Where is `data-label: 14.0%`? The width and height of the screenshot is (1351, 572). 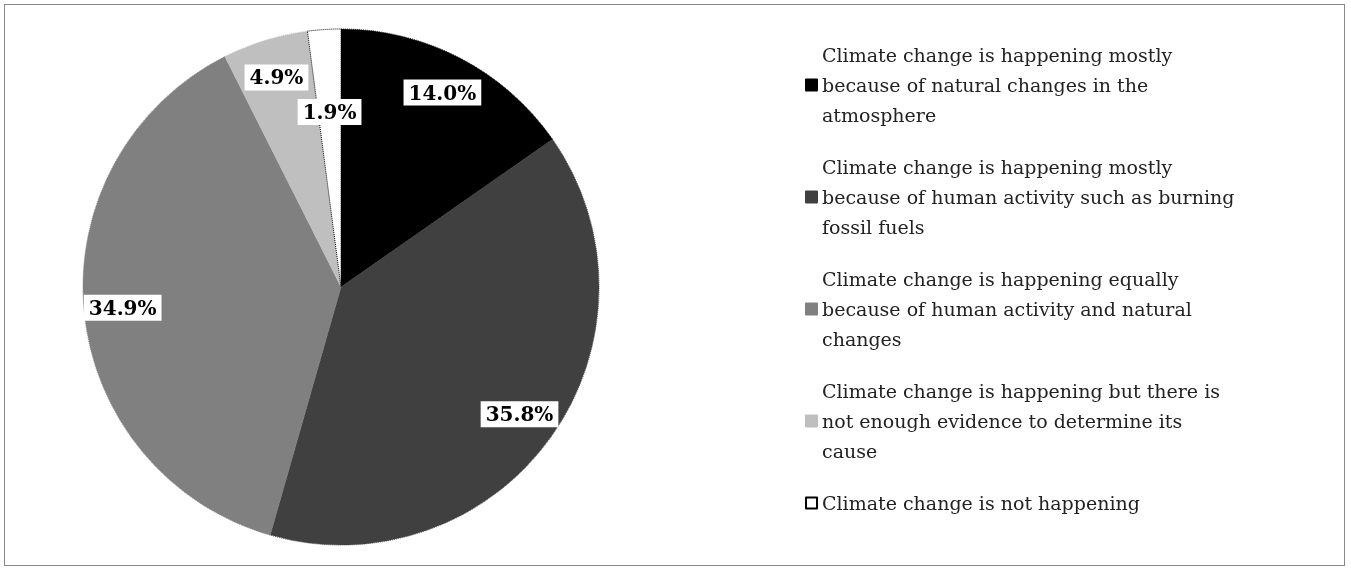
data-label: 14.0% is located at coordinates (442, 92).